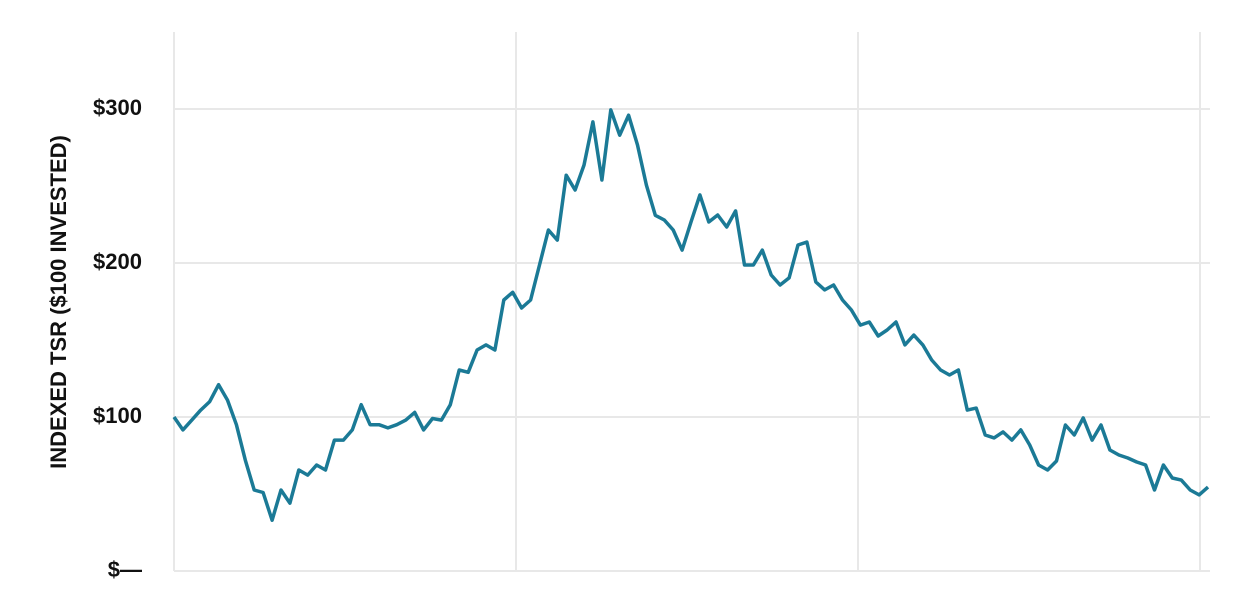  I want to click on y-tick-label: $200, so click(117, 261).